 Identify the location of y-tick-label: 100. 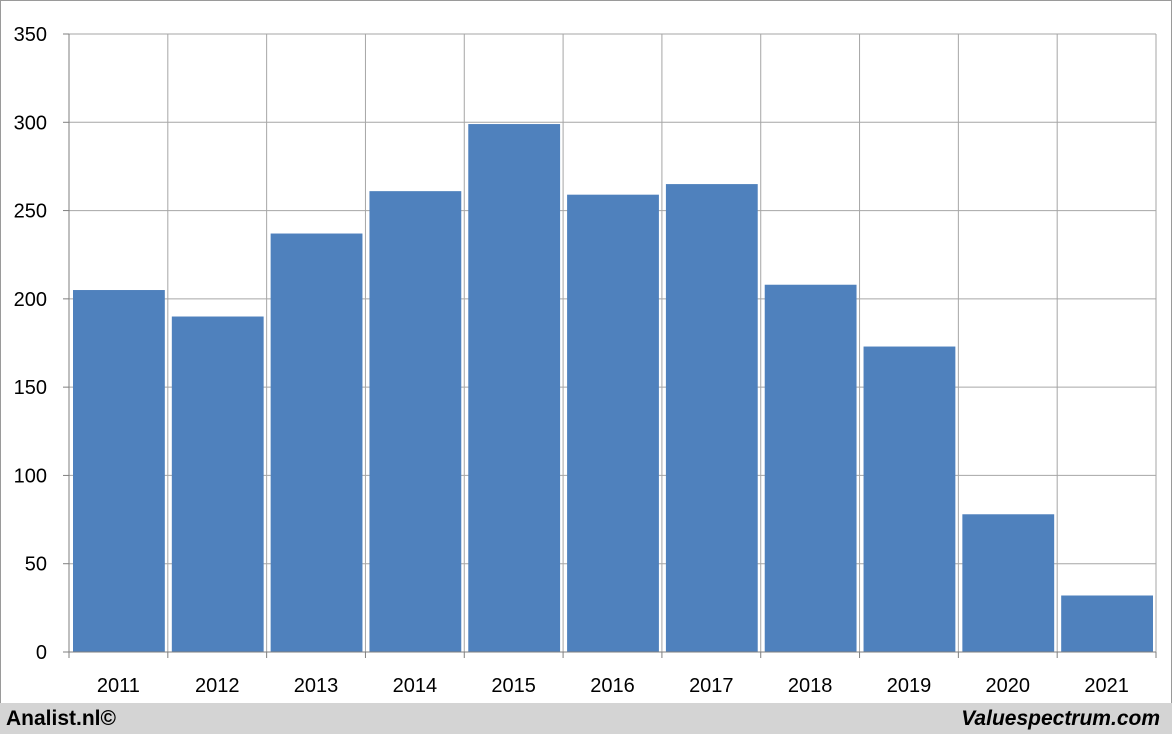
(30, 476).